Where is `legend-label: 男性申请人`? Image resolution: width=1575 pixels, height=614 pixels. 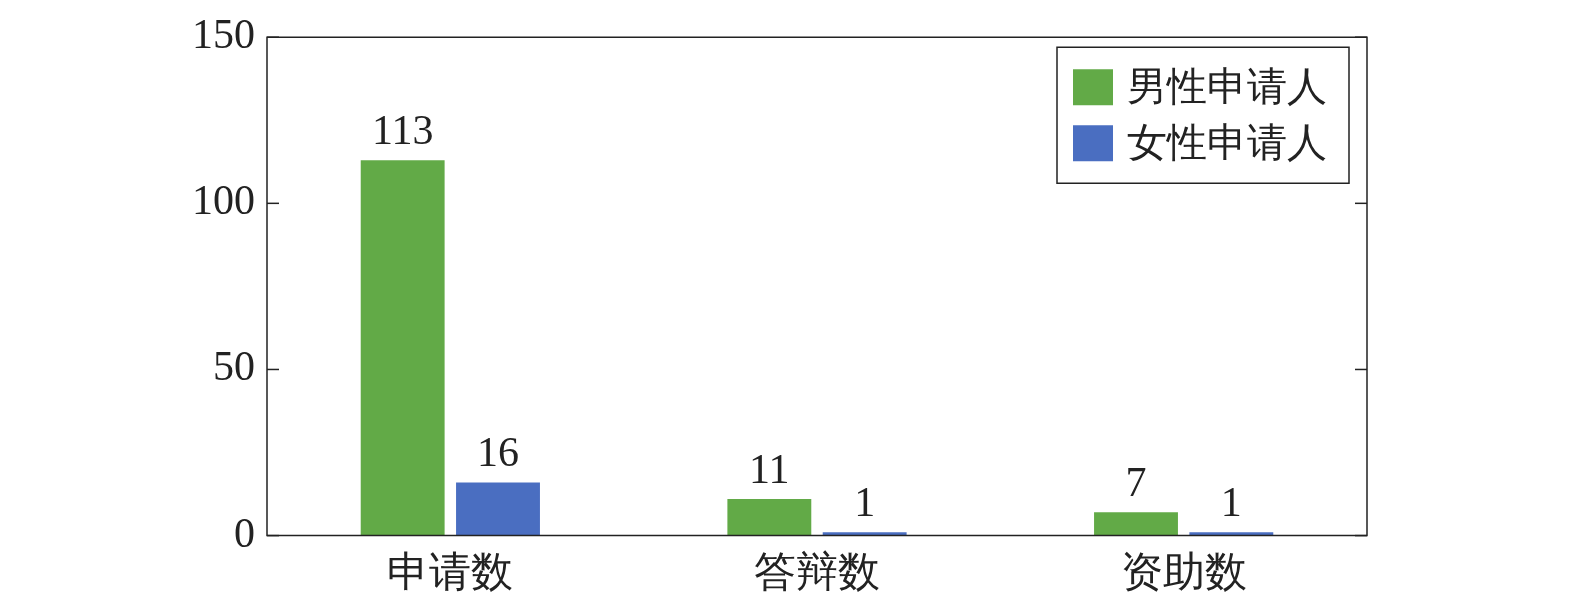 legend-label: 男性申请人 is located at coordinates (1227, 86).